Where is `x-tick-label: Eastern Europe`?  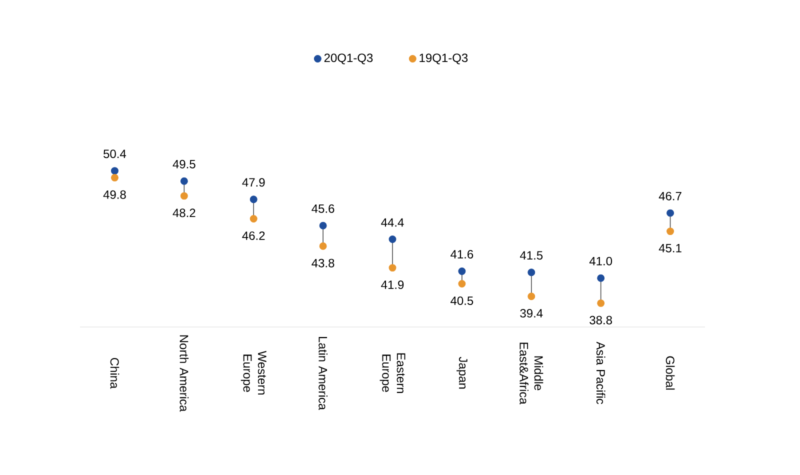 x-tick-label: Eastern Europe is located at coordinates (393, 373).